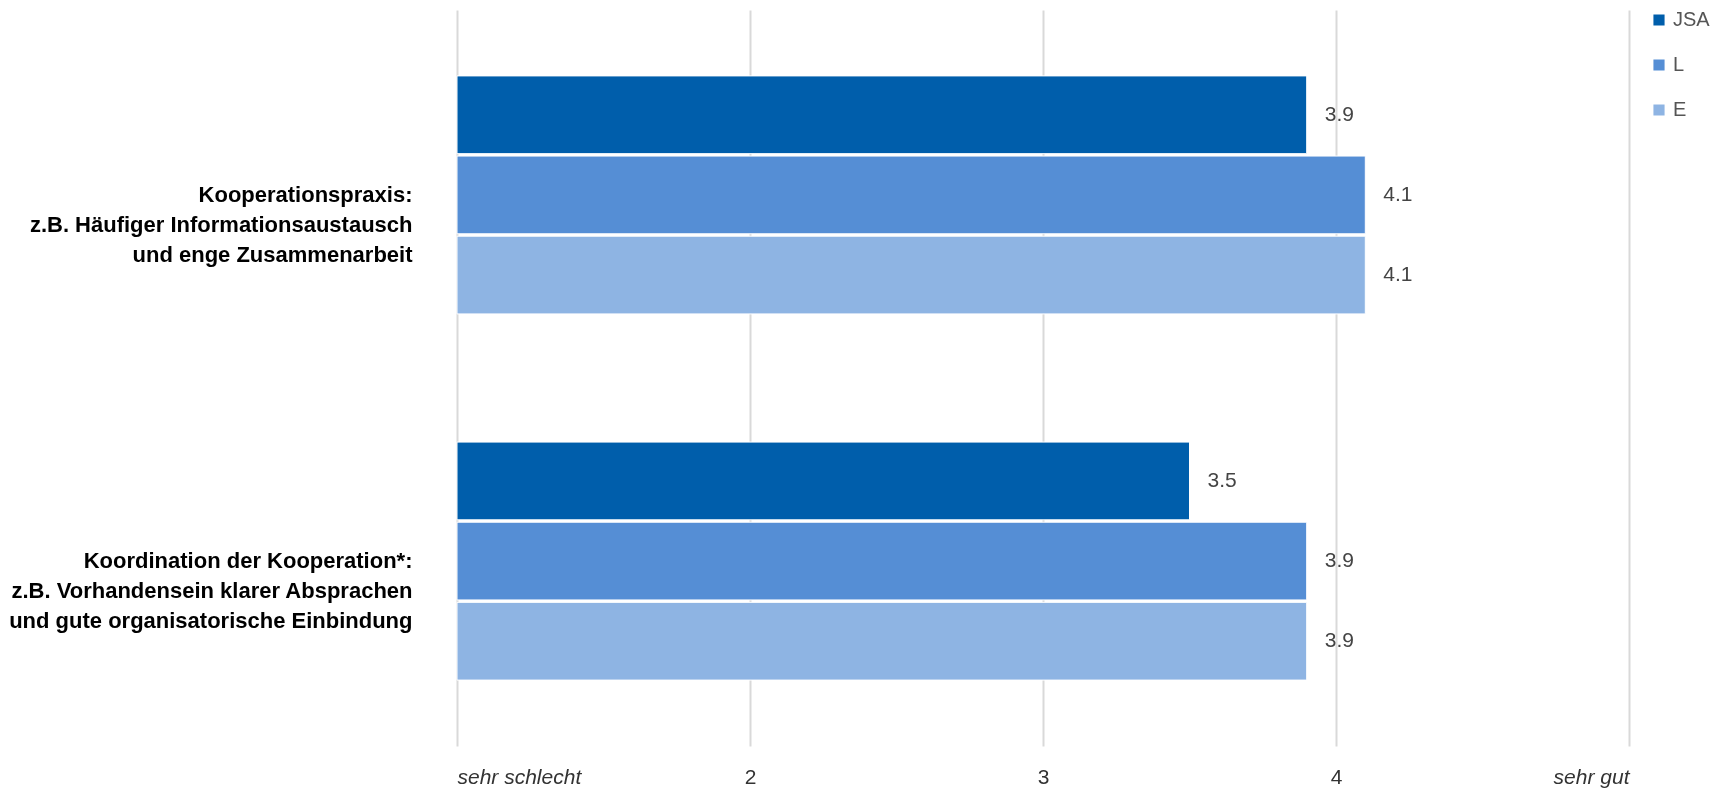  I want to click on y-tick-label: Kooperationspraxis: z.B. Häufiger Informationsaustausch und enge Zusammenarbeit, so click(221, 224).